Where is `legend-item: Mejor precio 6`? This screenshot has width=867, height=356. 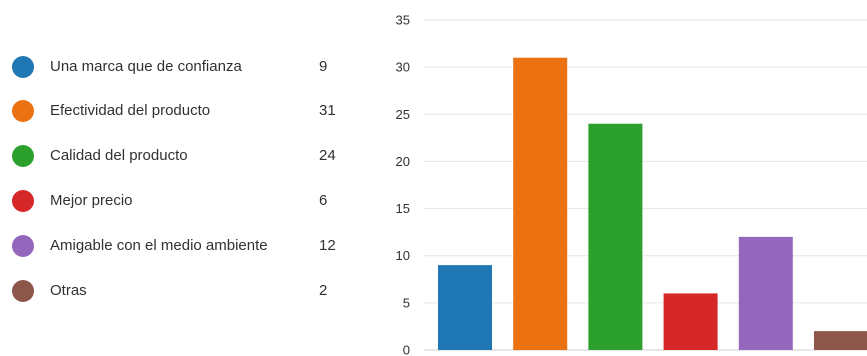
legend-item: Mejor precio 6 is located at coordinates (182, 201).